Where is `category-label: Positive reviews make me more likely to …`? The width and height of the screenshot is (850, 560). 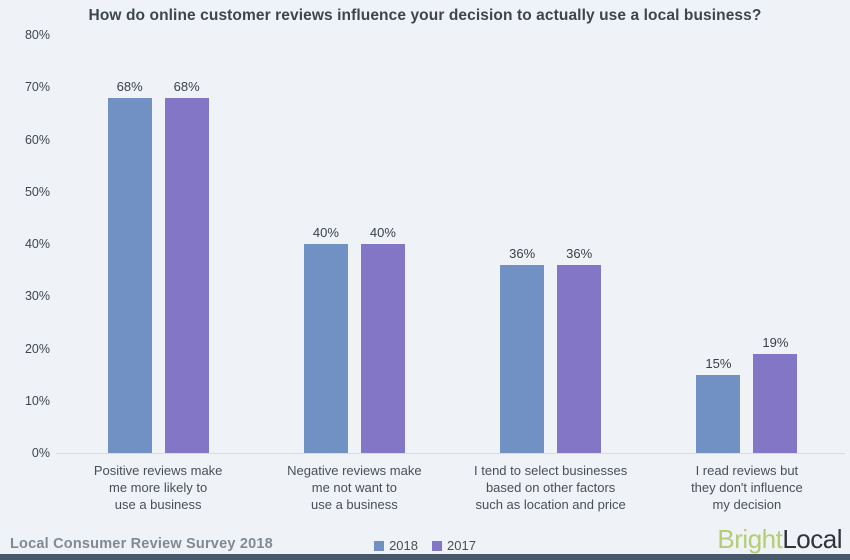 category-label: Positive reviews make me more likely to … is located at coordinates (158, 487).